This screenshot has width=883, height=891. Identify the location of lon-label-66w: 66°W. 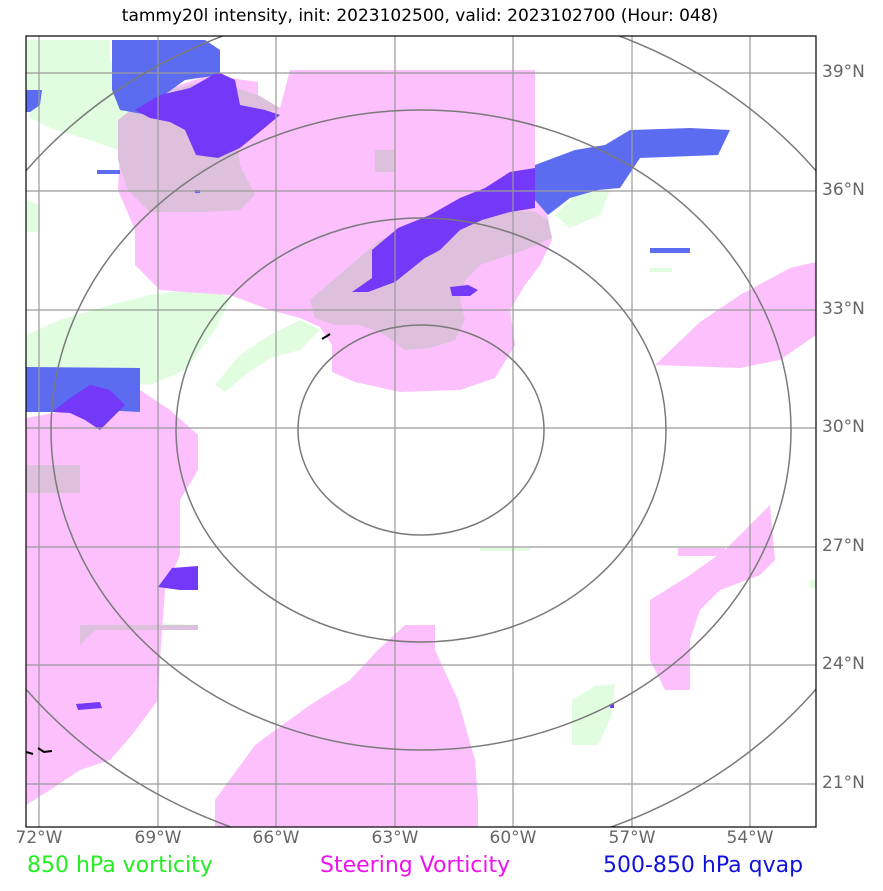
(276, 838).